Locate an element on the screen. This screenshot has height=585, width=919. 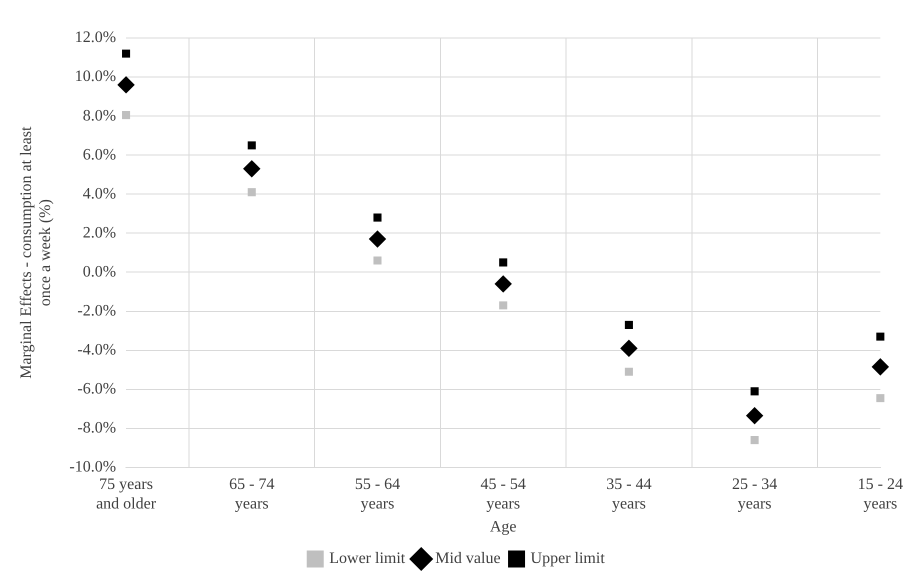
y-tick-label: -8.0% is located at coordinates (96, 428).